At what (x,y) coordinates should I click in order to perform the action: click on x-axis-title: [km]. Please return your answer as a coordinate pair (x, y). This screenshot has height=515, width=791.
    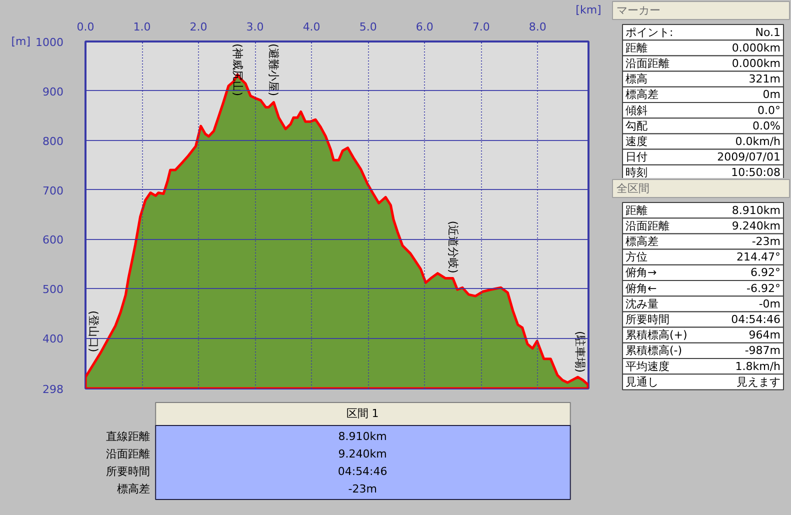
    Looking at the image, I should click on (589, 10).